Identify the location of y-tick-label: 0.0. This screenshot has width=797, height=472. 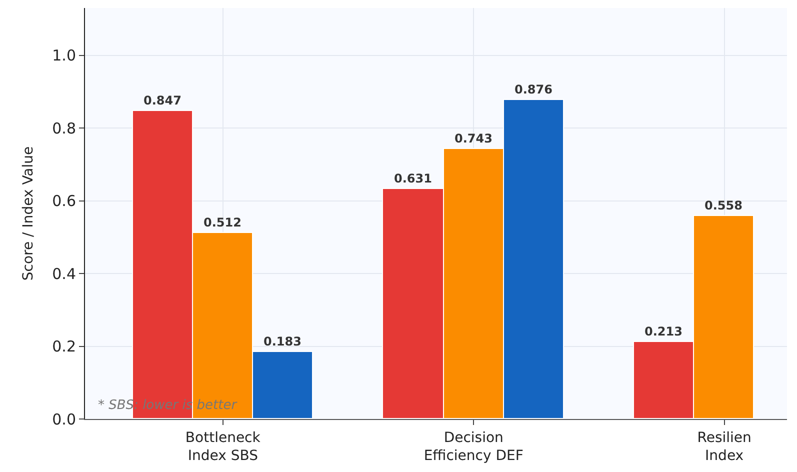
(64, 419).